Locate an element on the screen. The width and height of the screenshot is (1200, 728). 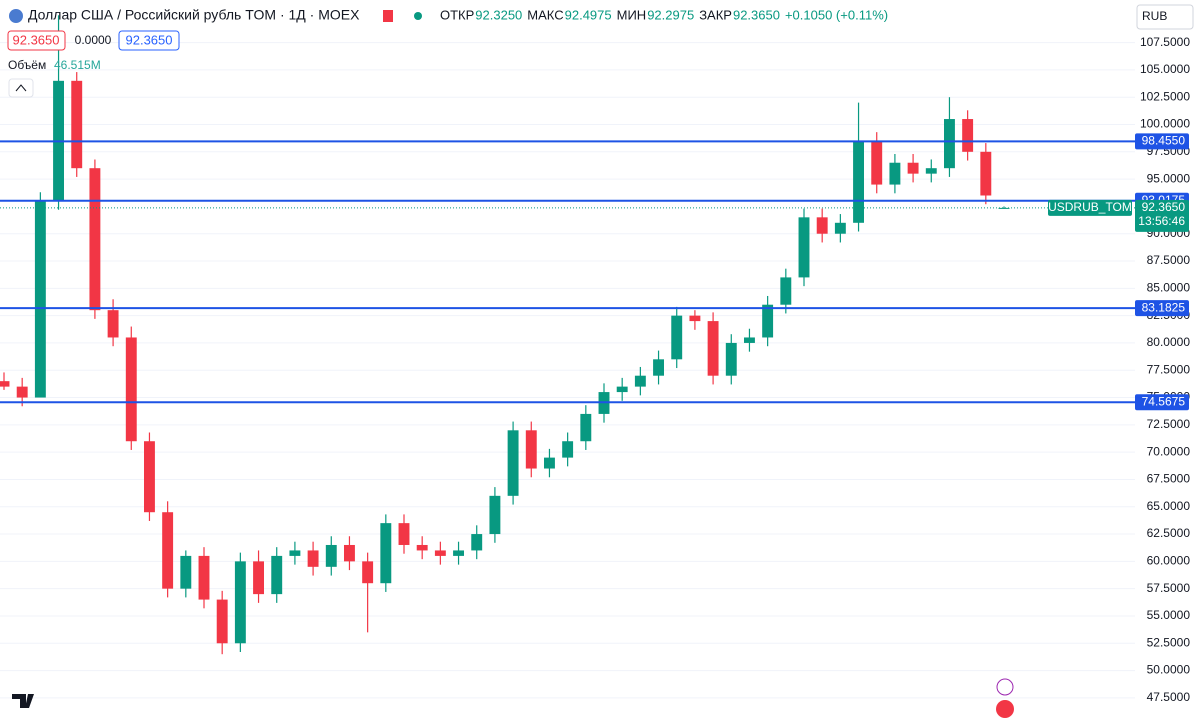
currency: RUB is located at coordinates (1154, 16).